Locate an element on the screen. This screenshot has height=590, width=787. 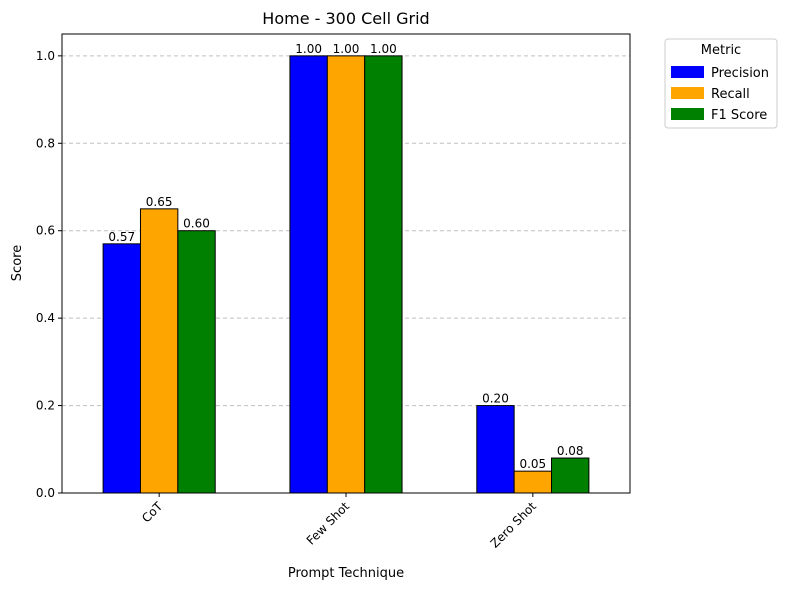
y-tick-label: 0.0 is located at coordinates (45, 493).